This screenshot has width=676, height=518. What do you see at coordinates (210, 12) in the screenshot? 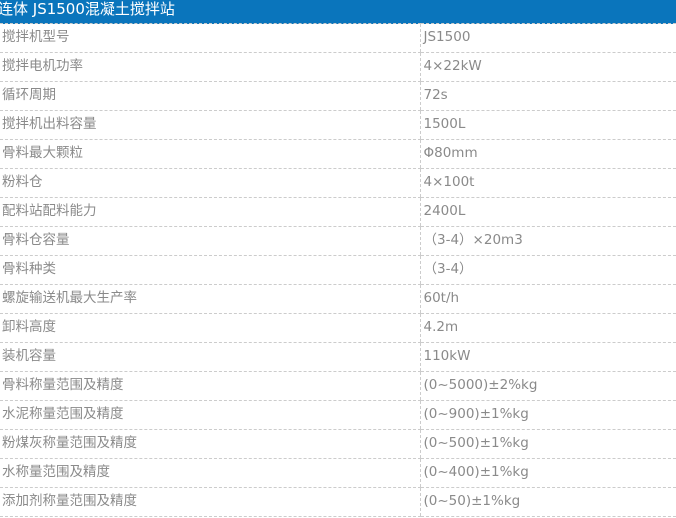
I see `header-title-cell: 连体 JS1500混凝土搅拌站` at bounding box center [210, 12].